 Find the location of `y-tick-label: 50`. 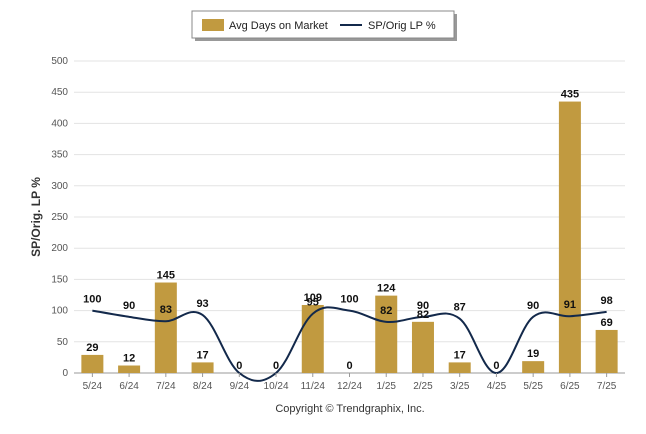

y-tick-label: 50 is located at coordinates (63, 342).